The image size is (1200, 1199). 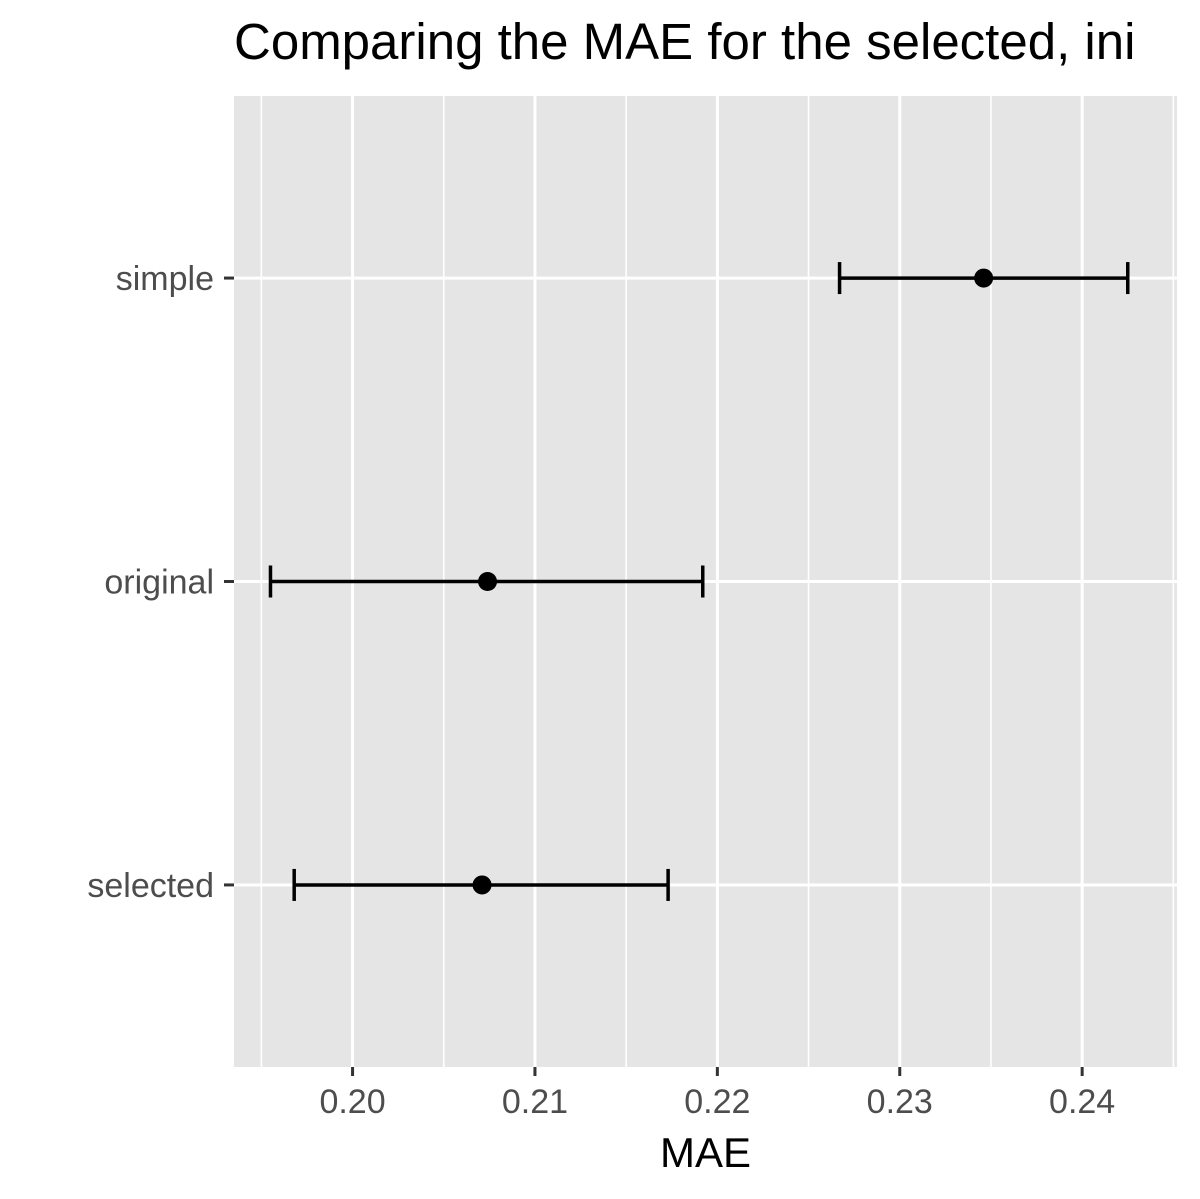 What do you see at coordinates (159, 583) in the screenshot?
I see `y-tick-label: original` at bounding box center [159, 583].